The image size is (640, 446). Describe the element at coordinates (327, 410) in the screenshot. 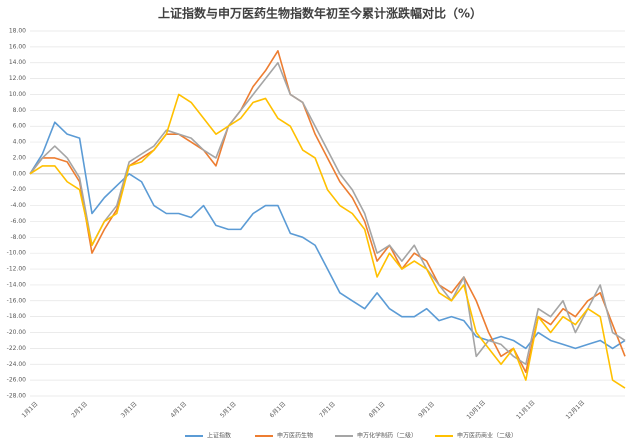

I see `x-tick-label: 7月1日` at that location.